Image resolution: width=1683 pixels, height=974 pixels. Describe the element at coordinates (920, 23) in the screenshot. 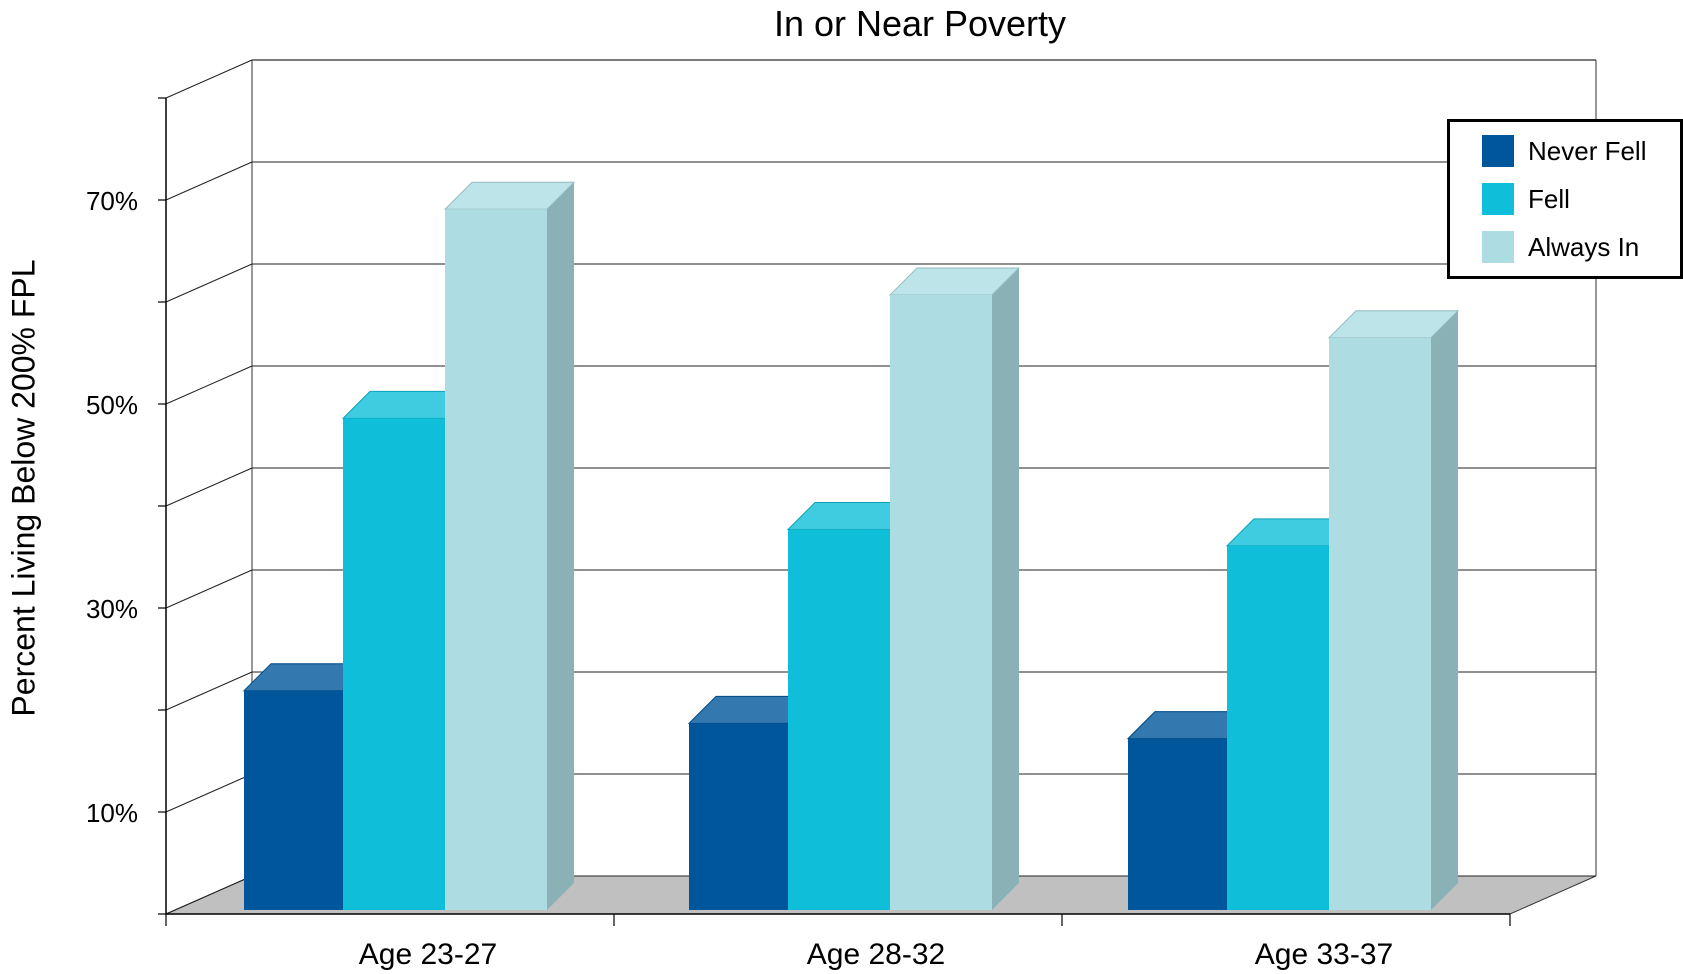

I see `chart-title: In or Near Poverty` at that location.